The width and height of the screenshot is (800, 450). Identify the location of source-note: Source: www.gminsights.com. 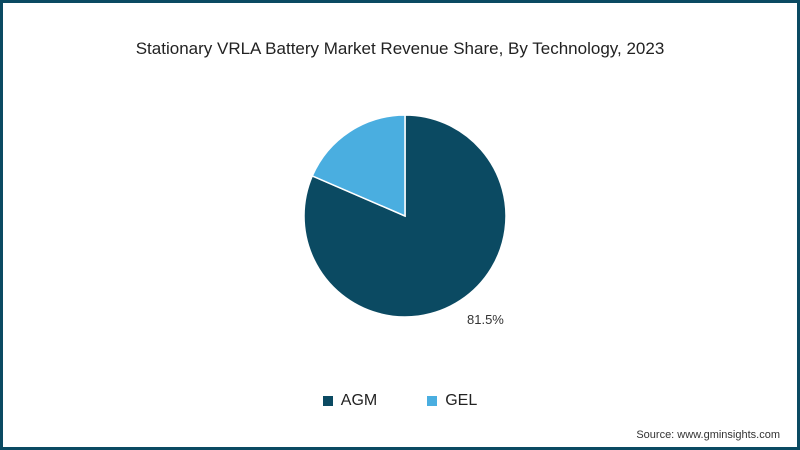
(708, 435).